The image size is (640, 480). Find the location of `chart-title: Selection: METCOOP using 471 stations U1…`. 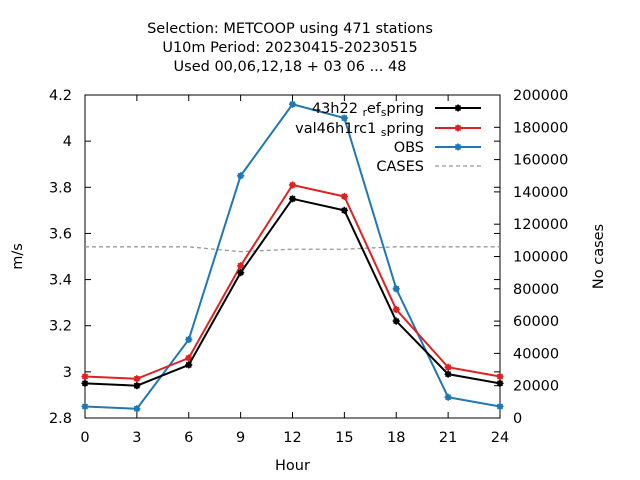

chart-title: Selection: METCOOP using 471 stations U1… is located at coordinates (290, 48).